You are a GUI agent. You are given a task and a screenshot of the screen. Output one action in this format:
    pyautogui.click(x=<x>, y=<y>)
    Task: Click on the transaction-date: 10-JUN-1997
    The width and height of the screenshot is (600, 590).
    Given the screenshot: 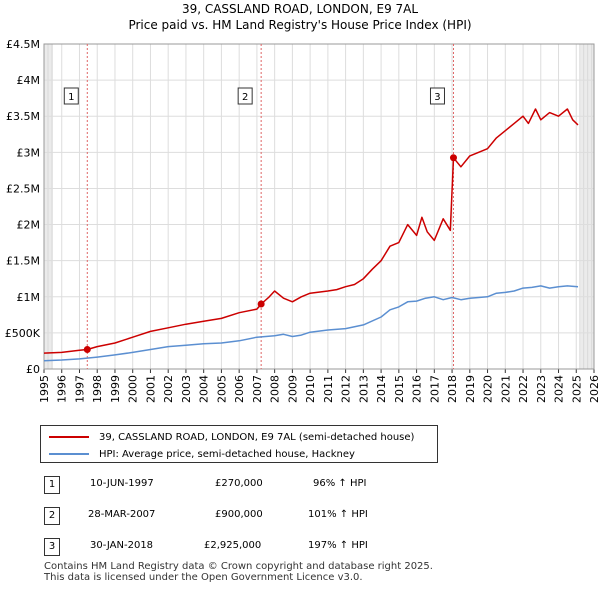 What is the action you would take?
    pyautogui.click(x=122, y=483)
    